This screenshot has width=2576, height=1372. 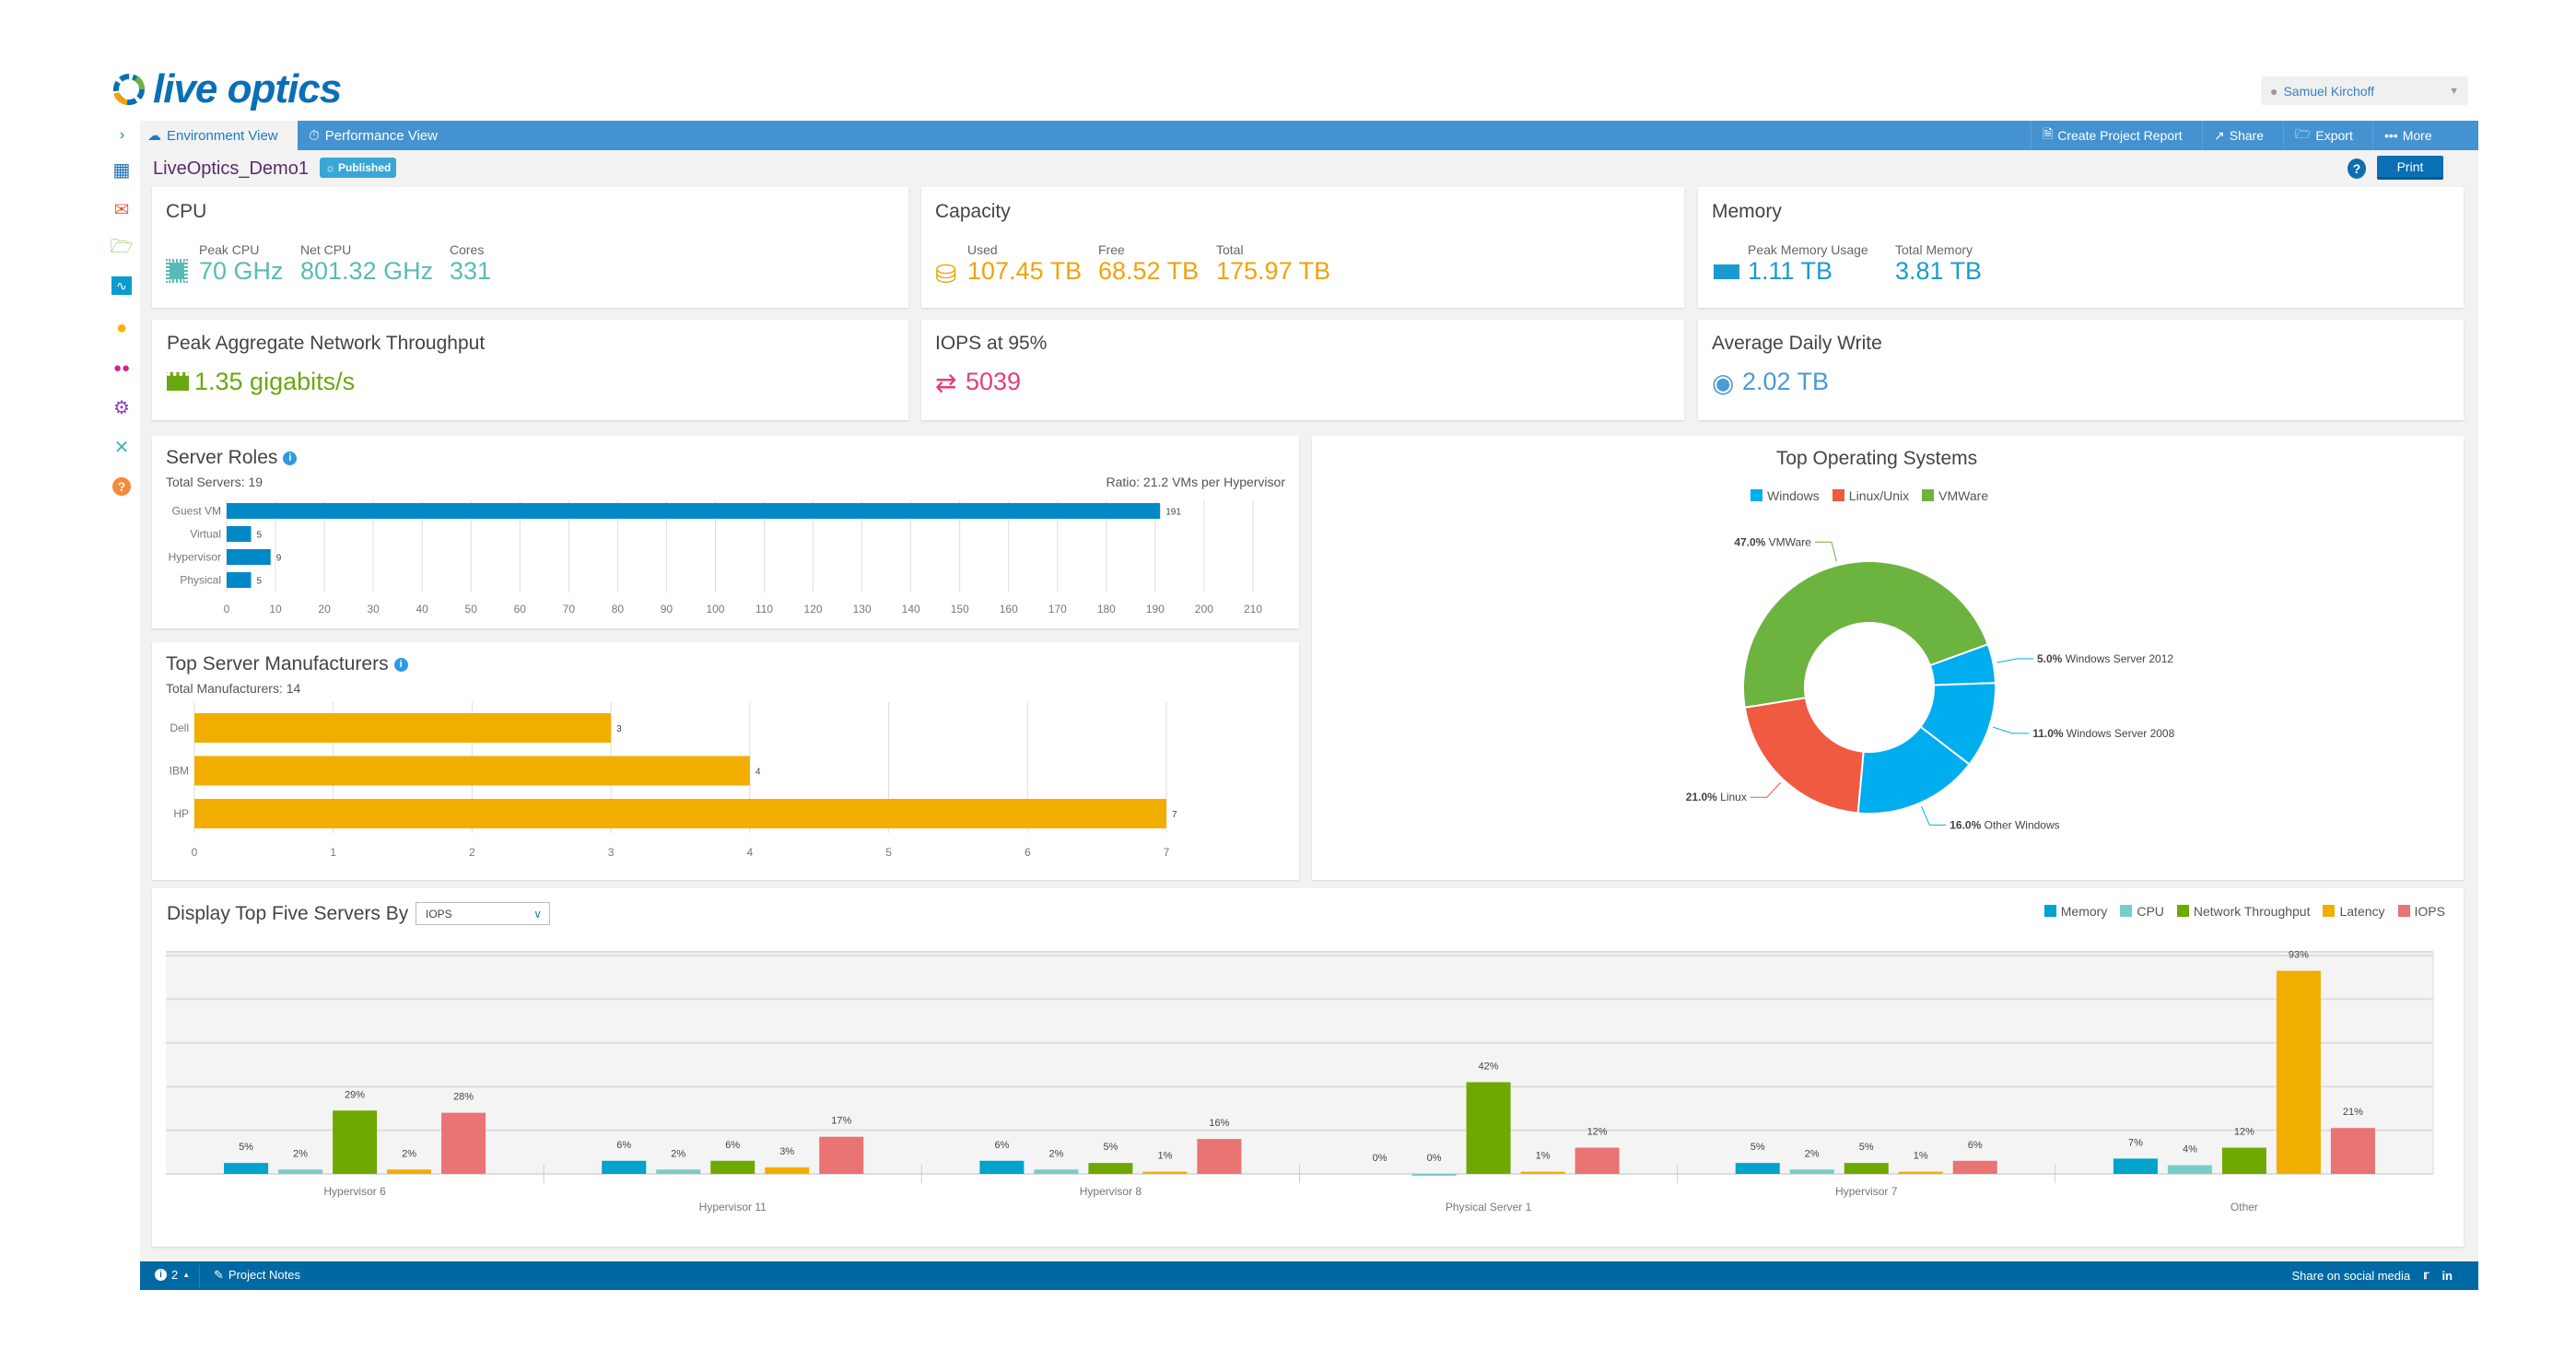 What do you see at coordinates (1028, 852) in the screenshot?
I see `x-tick-label: 6` at bounding box center [1028, 852].